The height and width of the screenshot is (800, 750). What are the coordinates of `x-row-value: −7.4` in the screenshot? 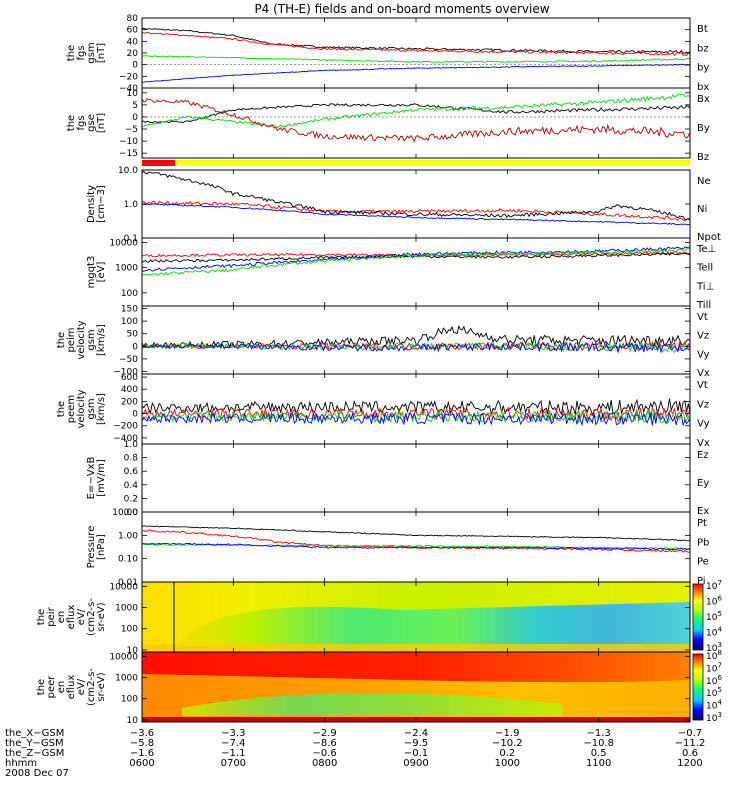 It's located at (233, 743).